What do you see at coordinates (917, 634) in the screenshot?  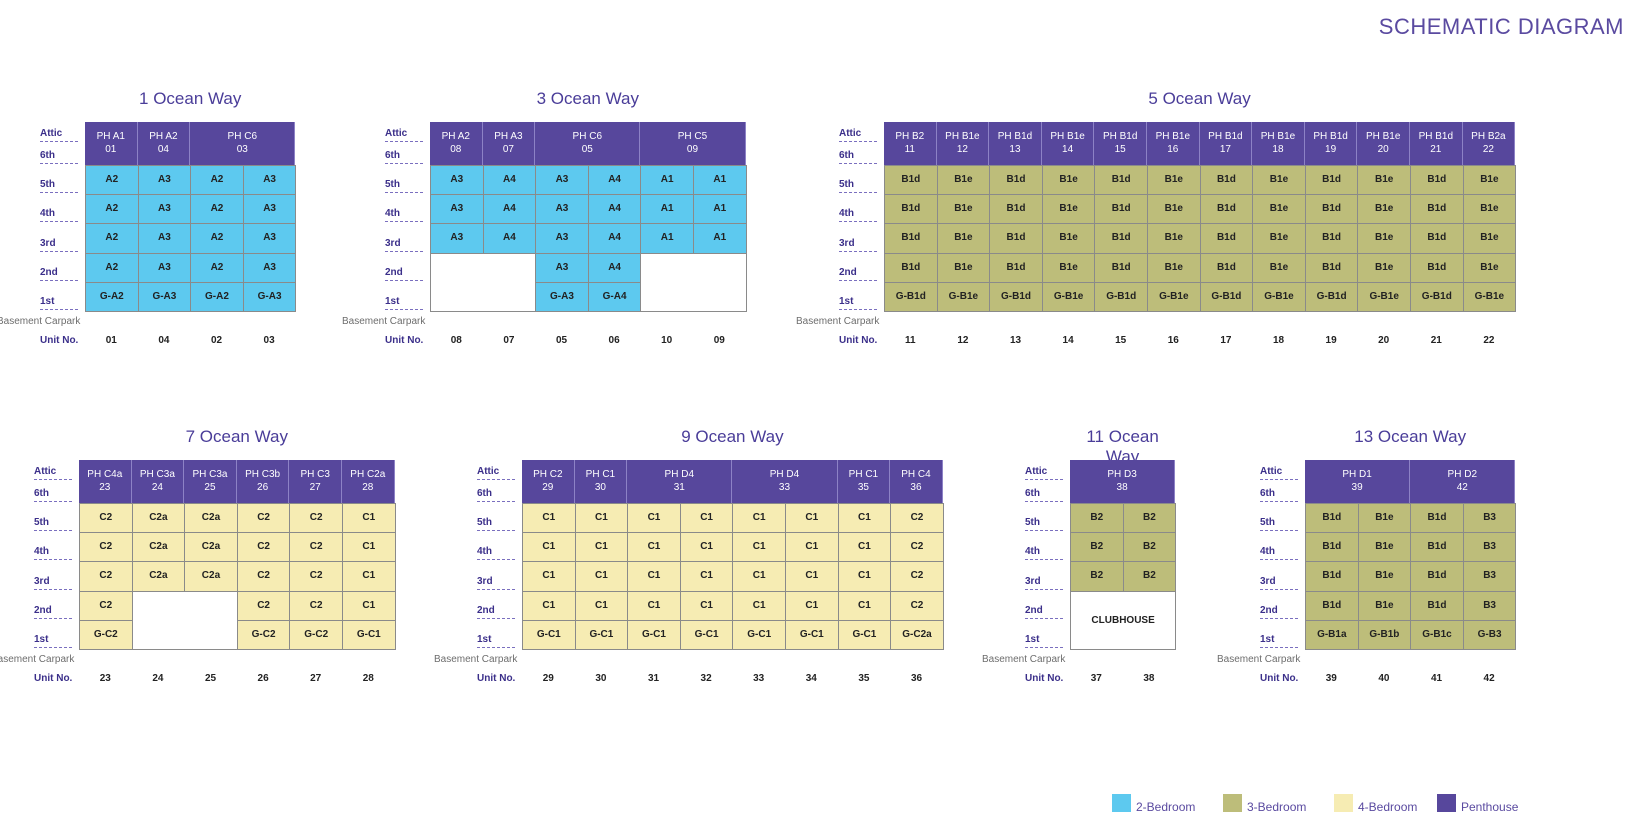 I see `unit-cell: G-C2a` at bounding box center [917, 634].